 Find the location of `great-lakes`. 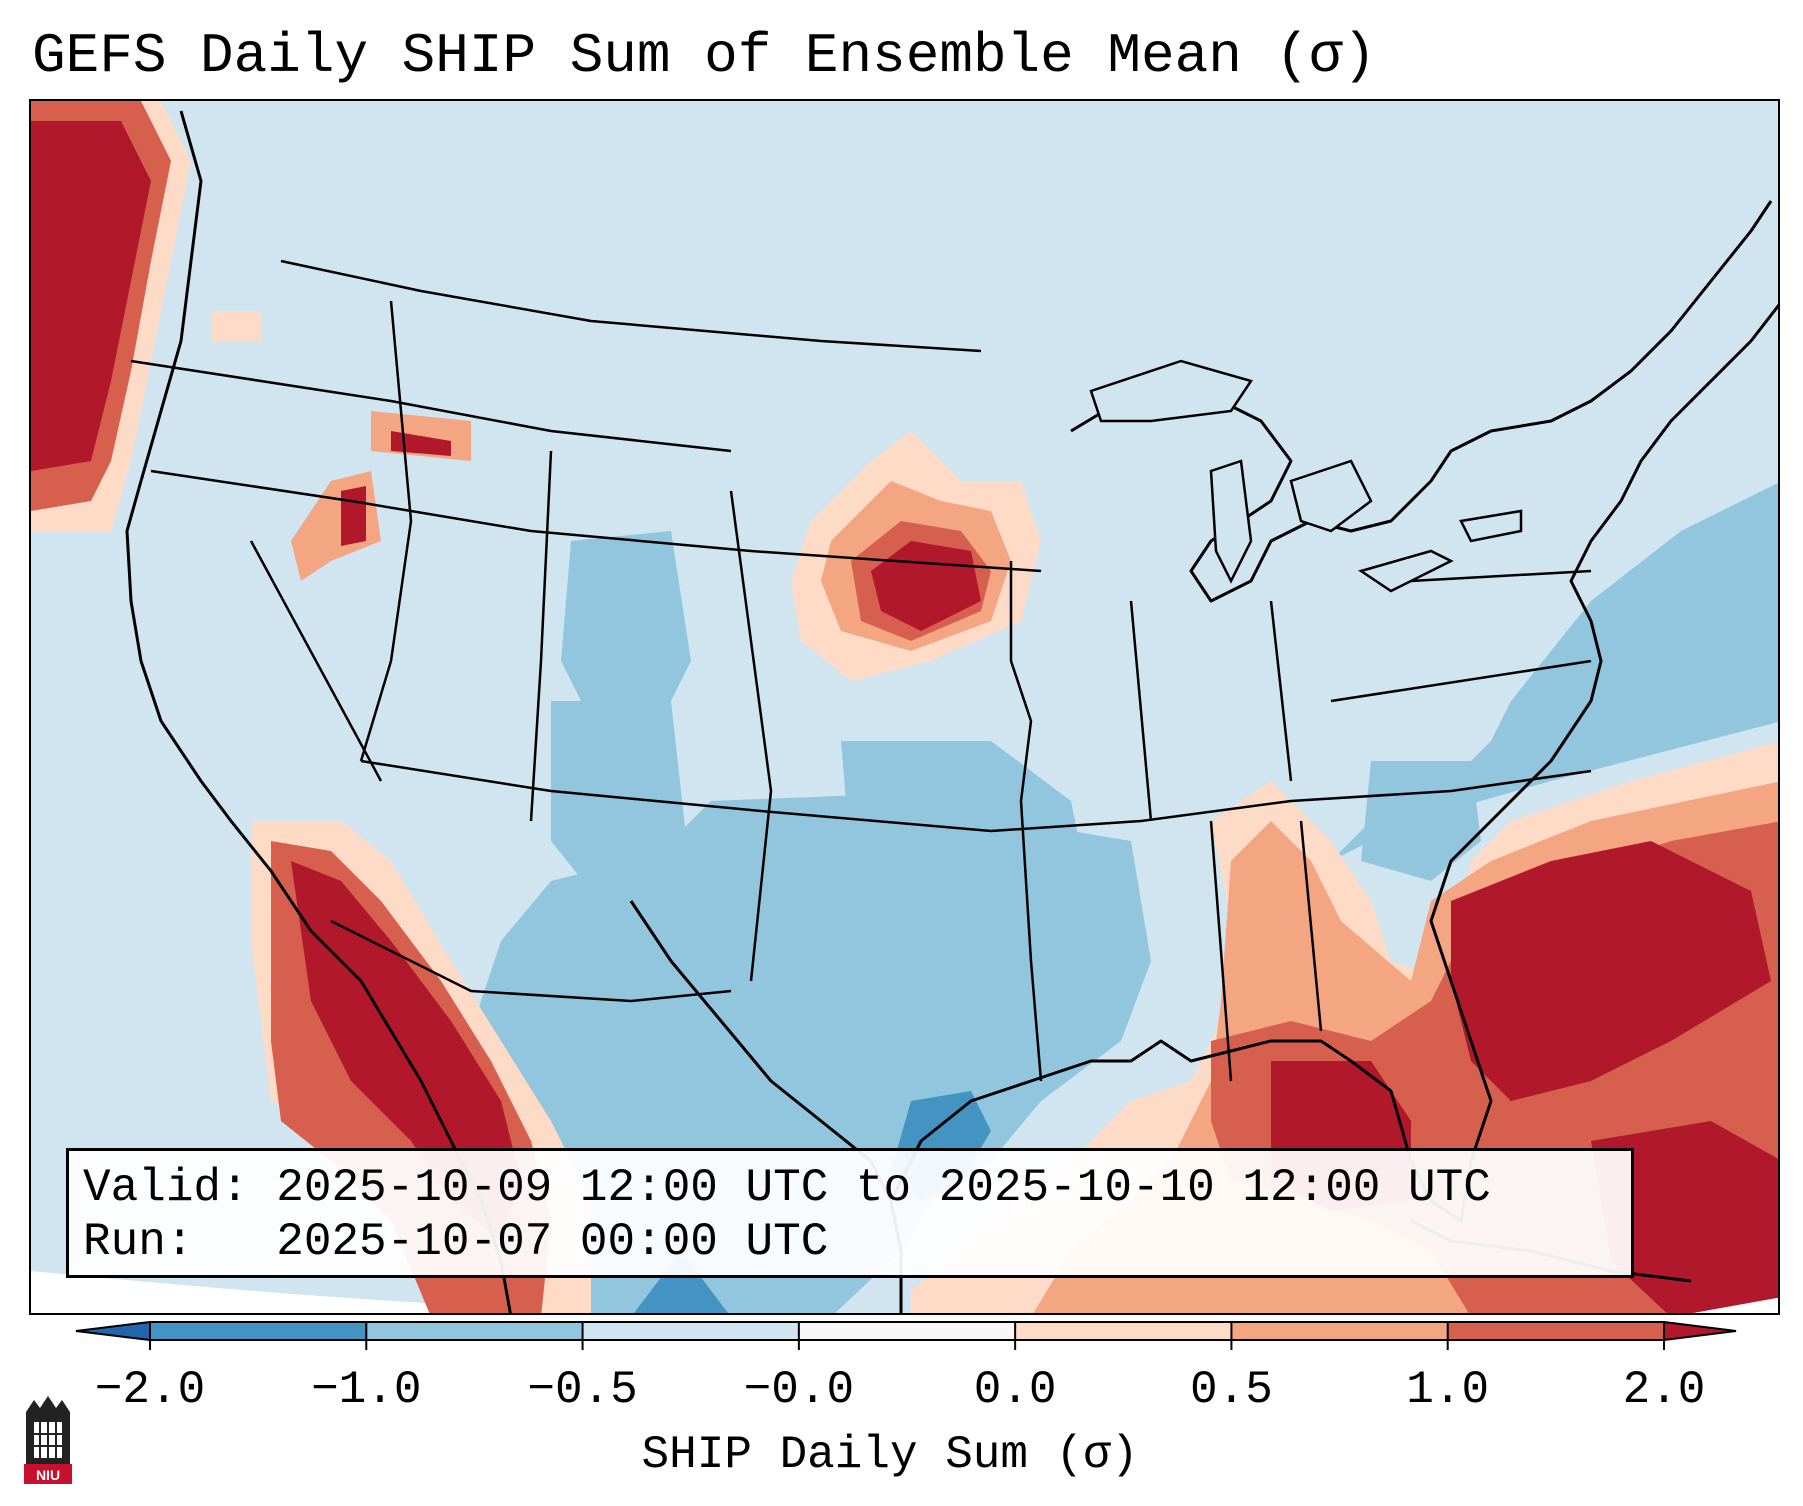

great-lakes is located at coordinates (1306, 476).